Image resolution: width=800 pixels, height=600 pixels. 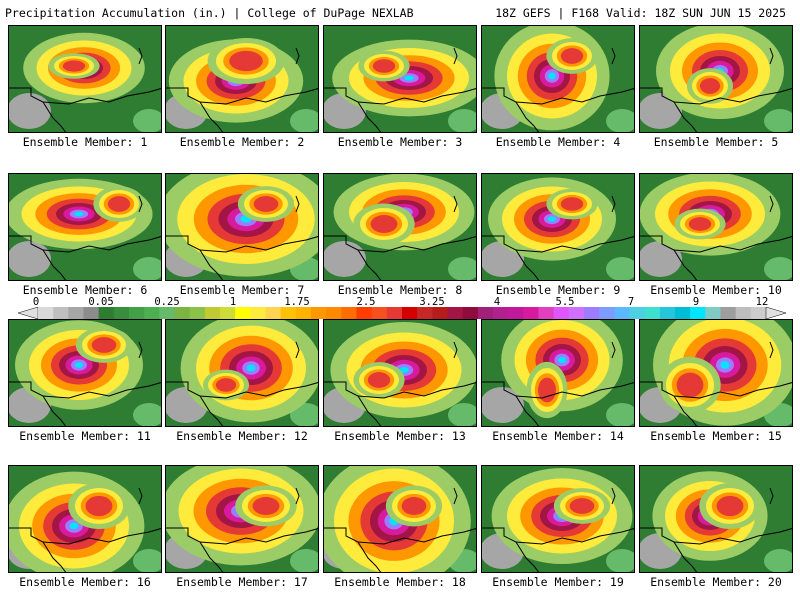 I want to click on scale-tick-label: 1, so click(x=233, y=302).